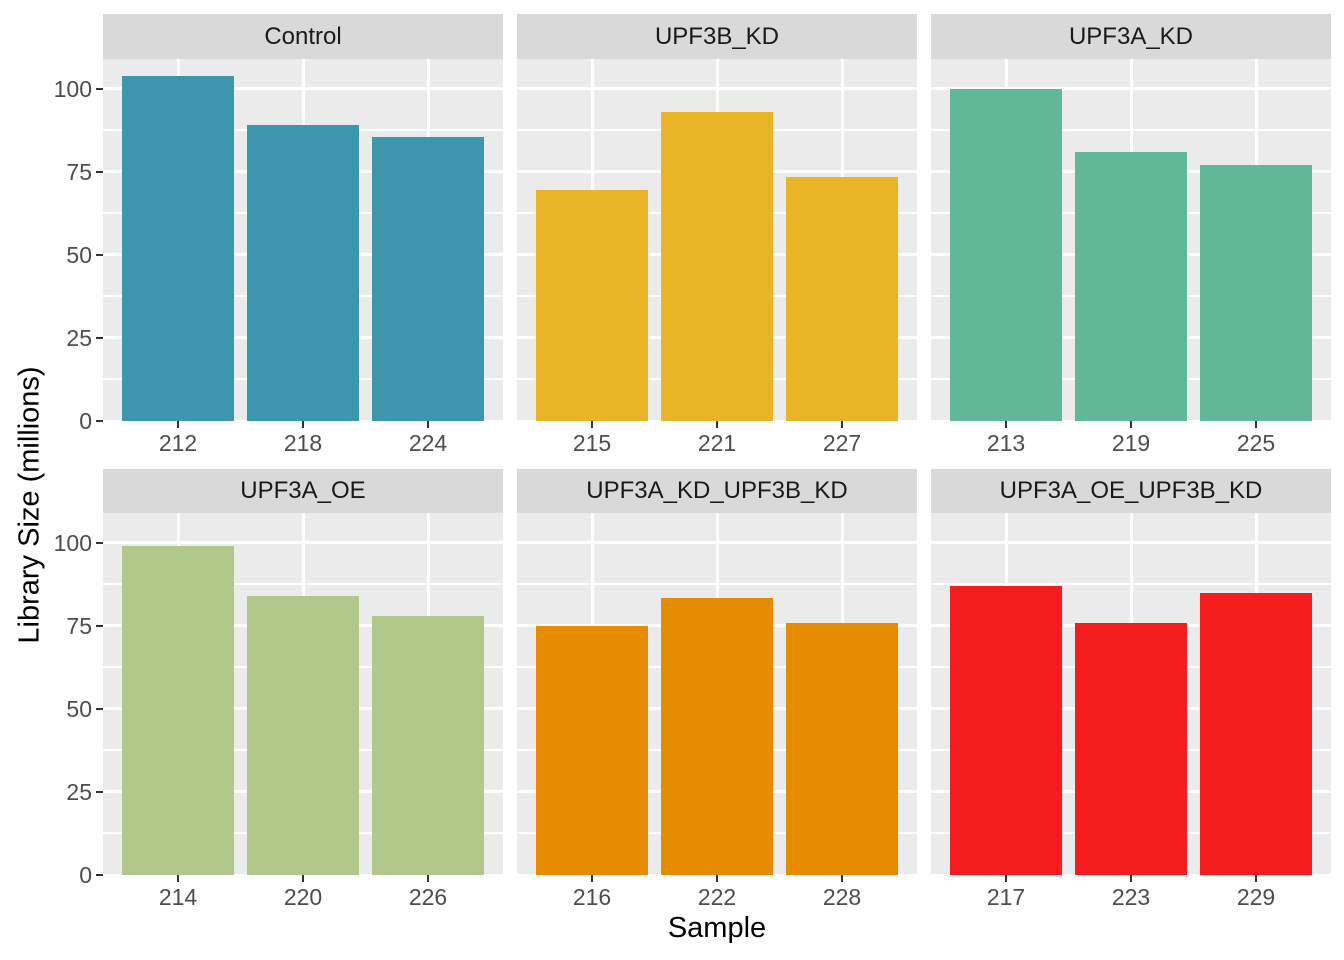 The image size is (1344, 960). I want to click on x-tick-label: 227, so click(842, 443).